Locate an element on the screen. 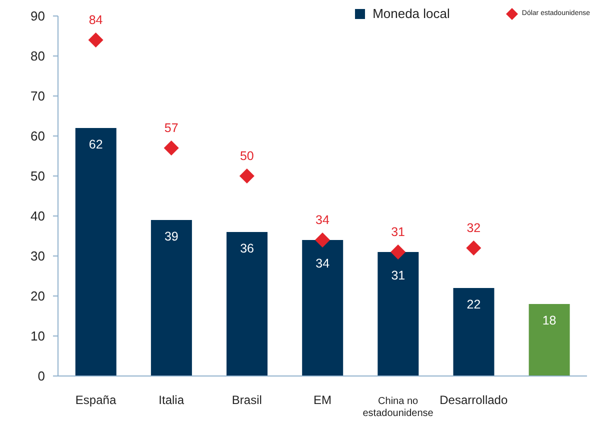 This screenshot has height=423, width=597. x-tick-label: Brasil is located at coordinates (247, 400).